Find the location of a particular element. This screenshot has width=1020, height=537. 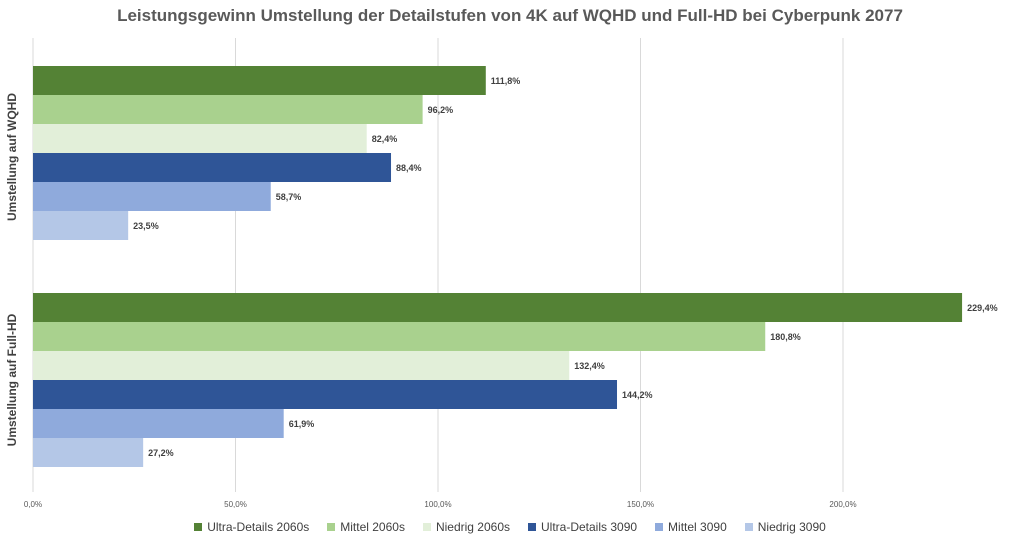

data-label: 111,8% is located at coordinates (506, 81).